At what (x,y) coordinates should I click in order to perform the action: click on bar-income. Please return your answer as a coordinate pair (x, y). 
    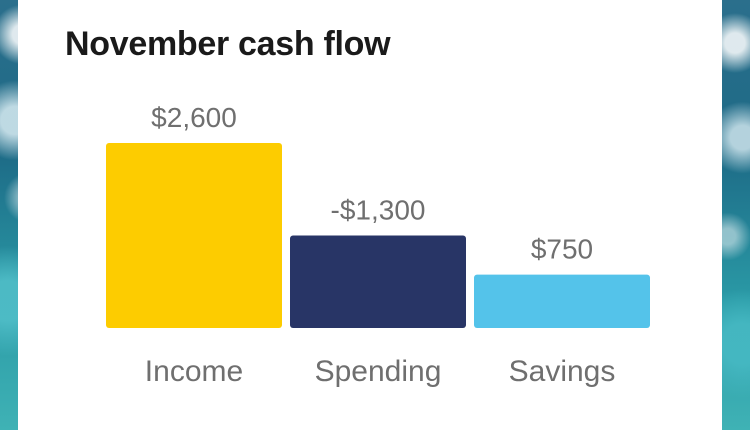
    Looking at the image, I should click on (194, 235).